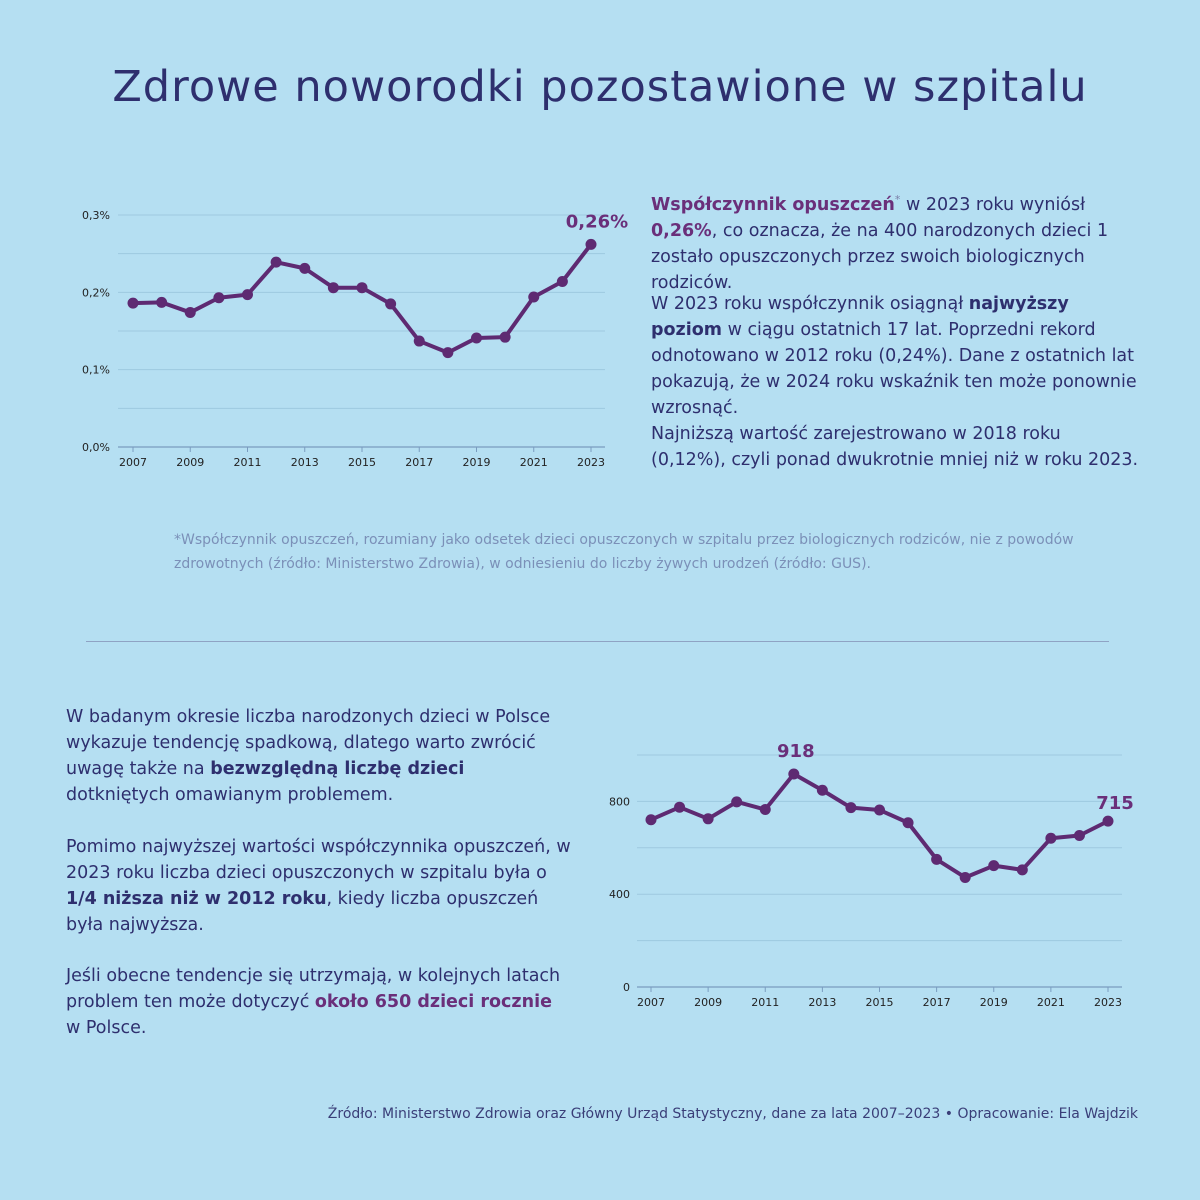 The width and height of the screenshot is (1200, 1200). What do you see at coordinates (96, 292) in the screenshot?
I see `y-tick-label: 0,2%` at bounding box center [96, 292].